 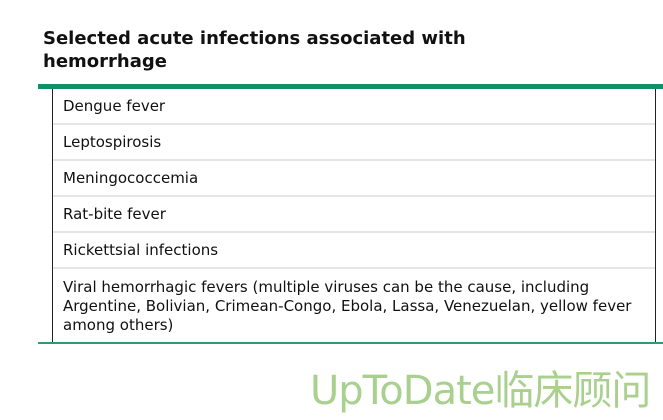 What do you see at coordinates (480, 391) in the screenshot?
I see `watermark: UpToDate临床顾问` at bounding box center [480, 391].